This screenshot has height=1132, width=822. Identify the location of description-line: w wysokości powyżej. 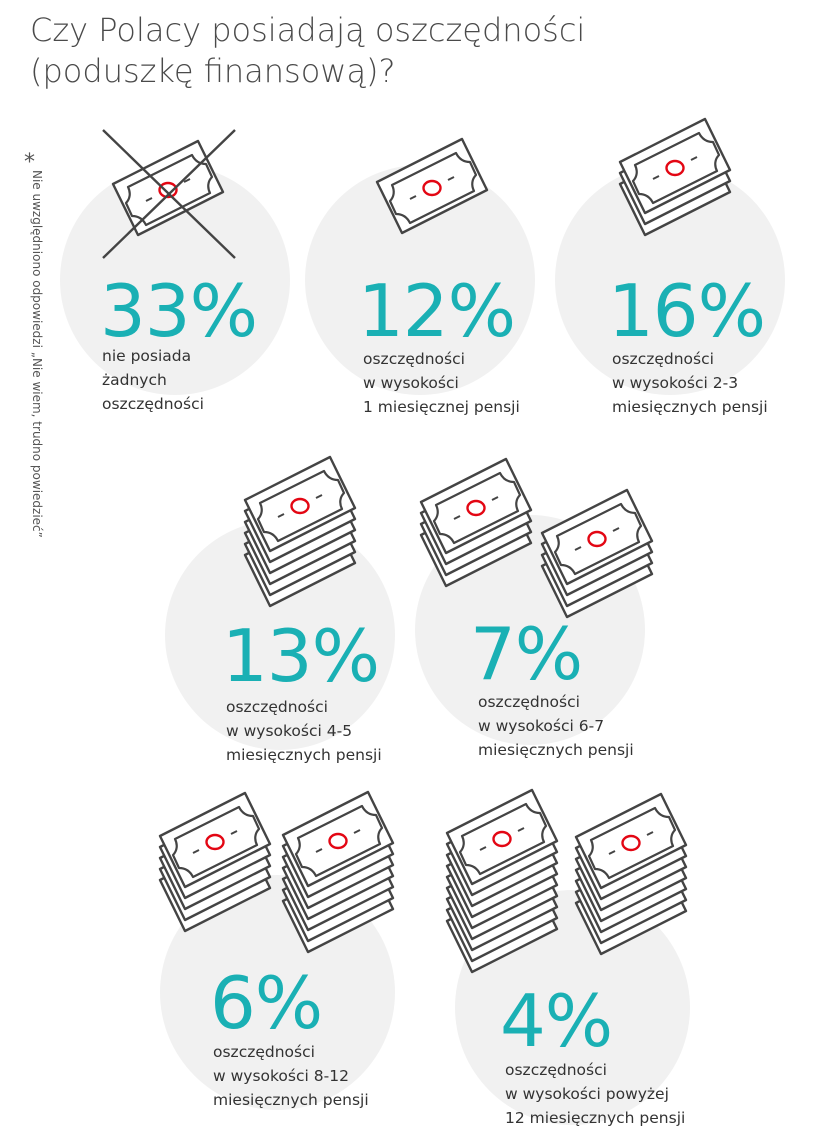
(587, 1094).